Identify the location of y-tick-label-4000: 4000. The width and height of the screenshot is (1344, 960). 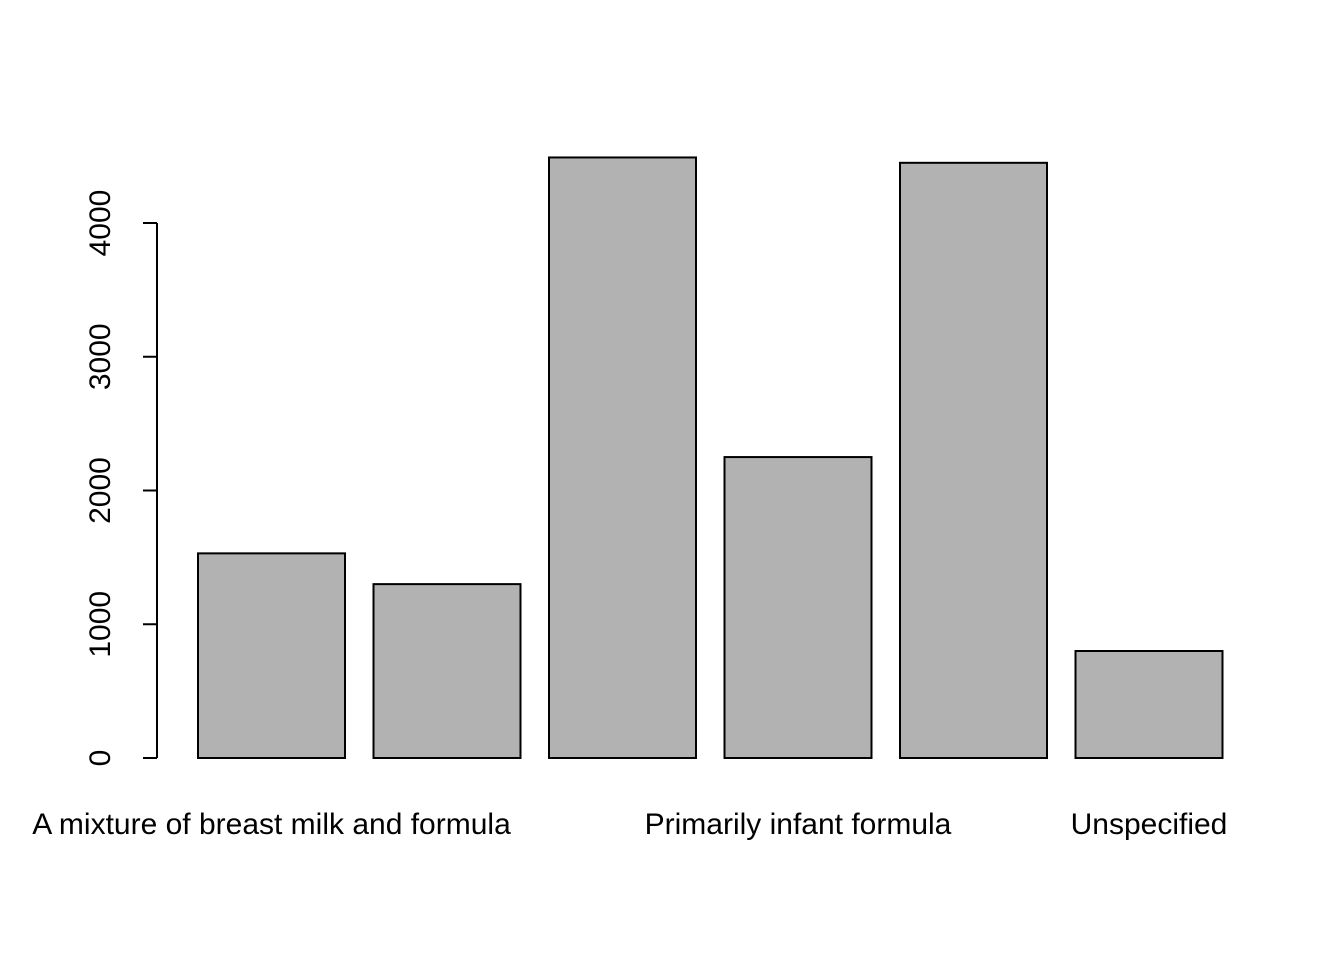
(100, 223).